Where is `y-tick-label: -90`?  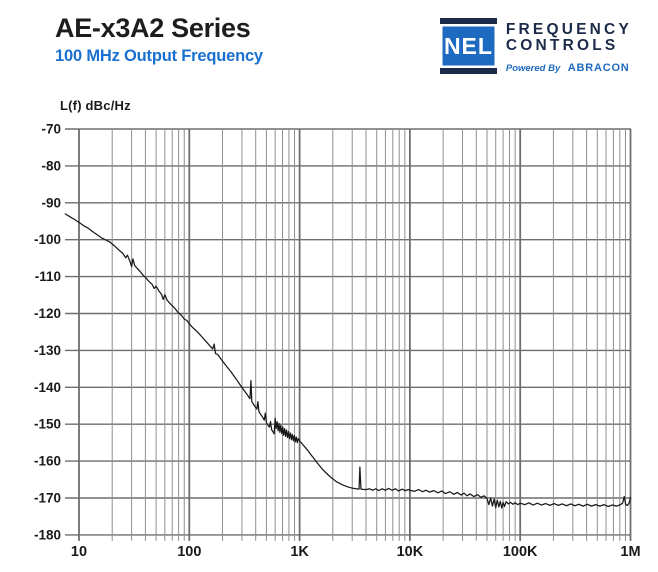
y-tick-label: -90 is located at coordinates (51, 202).